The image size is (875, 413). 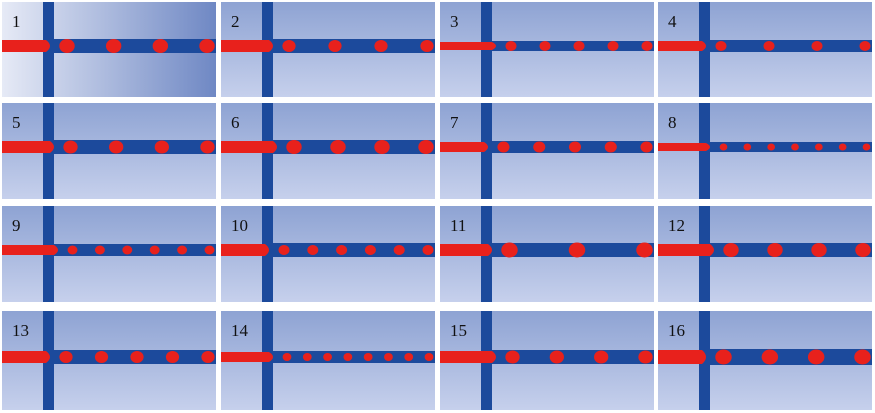 I want to click on panel: 13, so click(x=109, y=360).